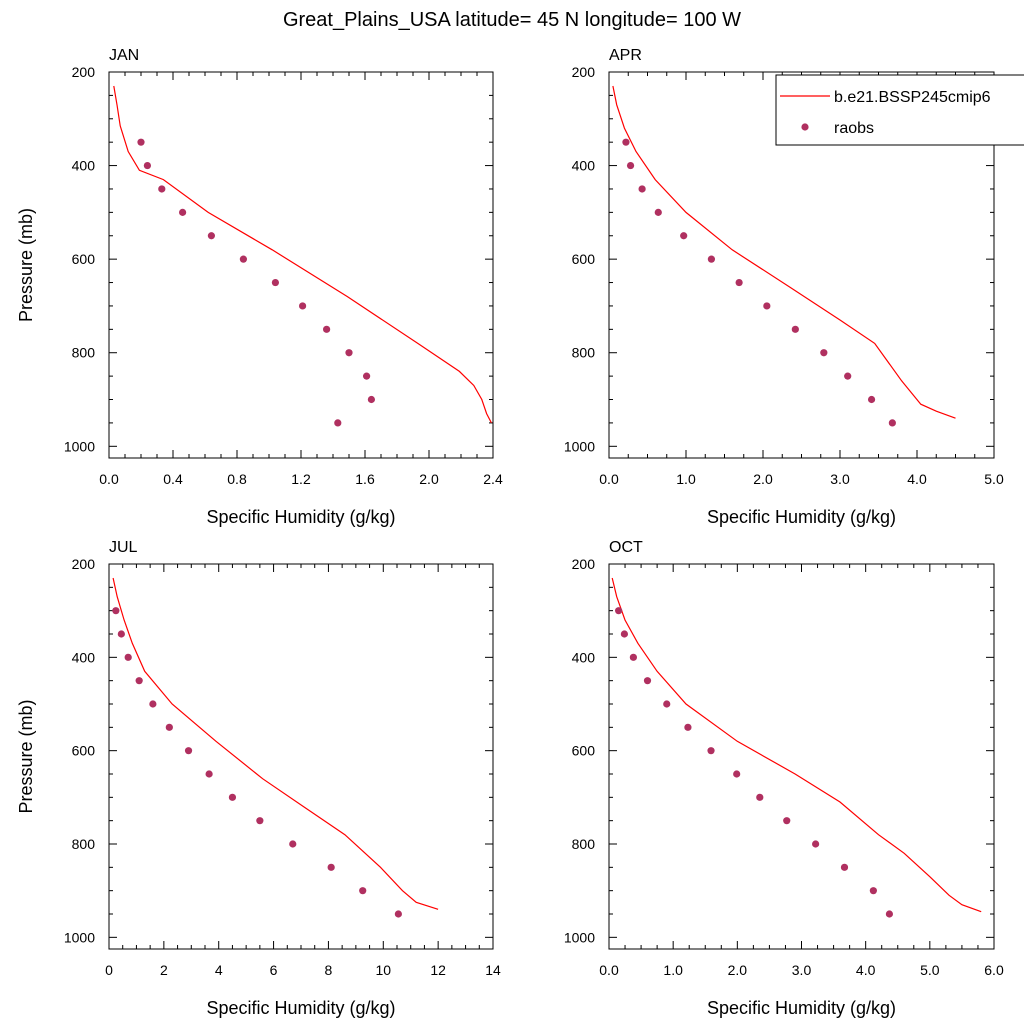 This screenshot has width=1024, height=1024. I want to click on legend-box, so click(899, 110).